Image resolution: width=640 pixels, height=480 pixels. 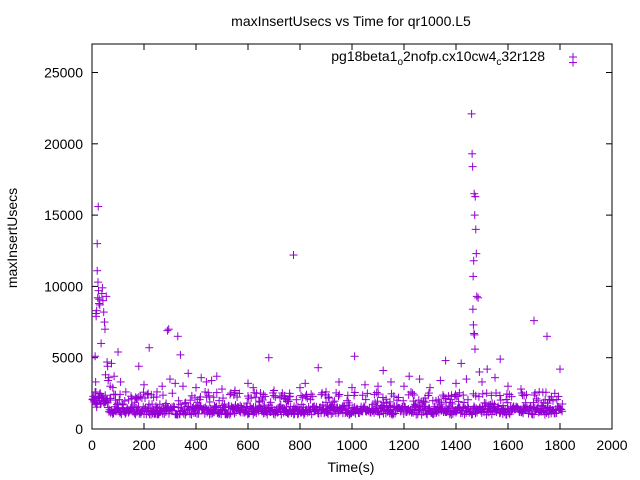 I want to click on legend-label: pg18beta1o2nofp.cx10cw4c32r128, so click(x=438, y=58).